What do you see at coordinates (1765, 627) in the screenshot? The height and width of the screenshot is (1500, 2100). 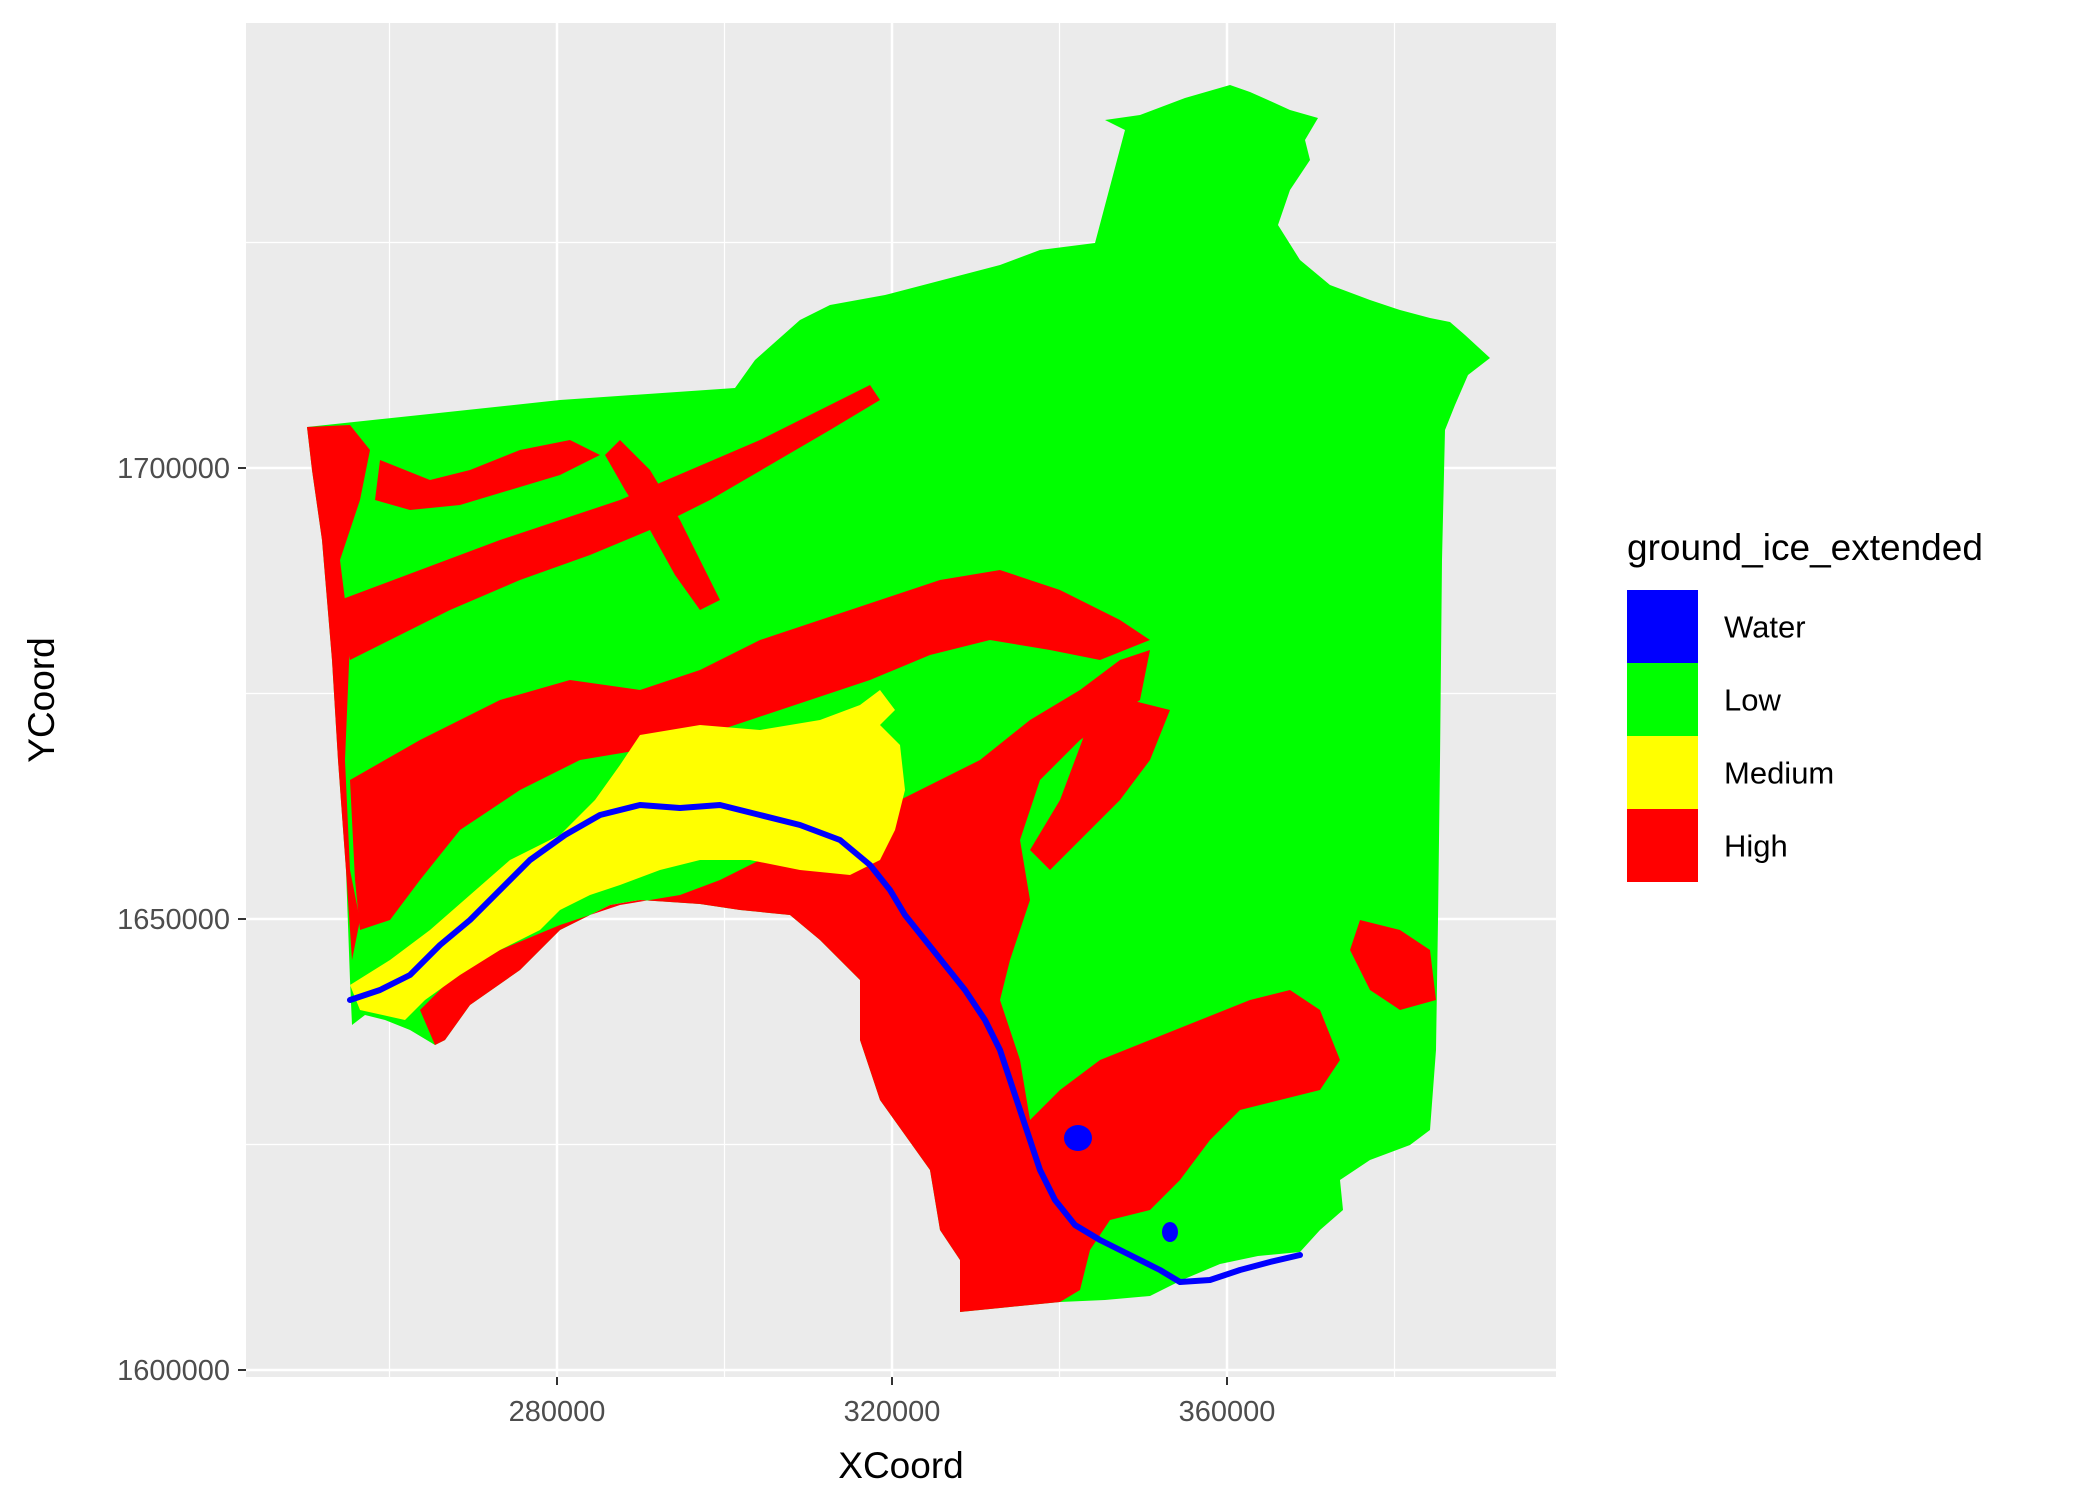 I see `legend-label-water: Water` at bounding box center [1765, 627].